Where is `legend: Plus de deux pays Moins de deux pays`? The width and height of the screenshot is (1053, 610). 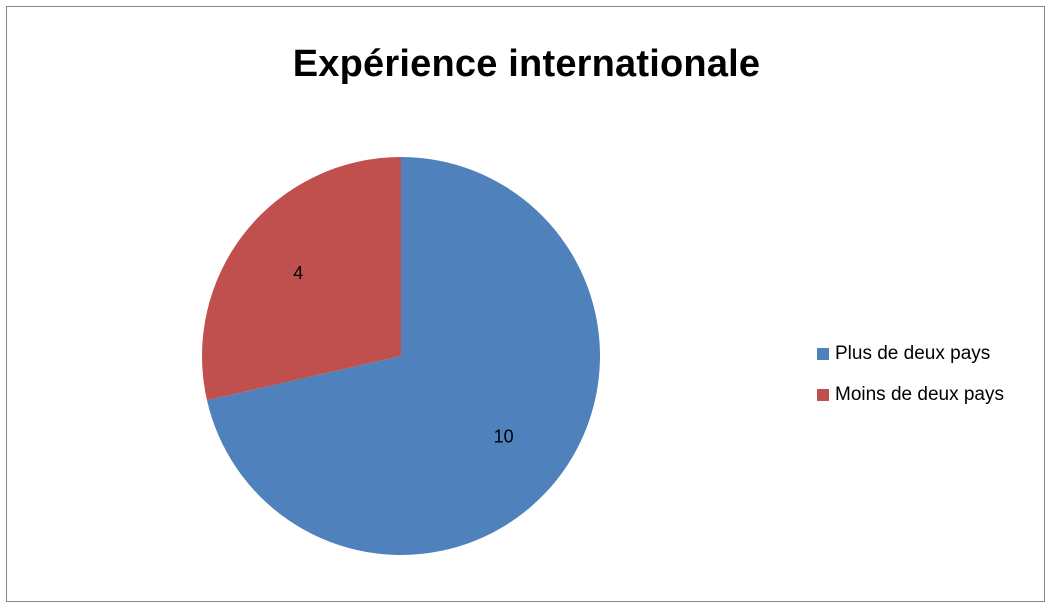
legend: Plus de deux pays Moins de deux pays is located at coordinates (910, 384).